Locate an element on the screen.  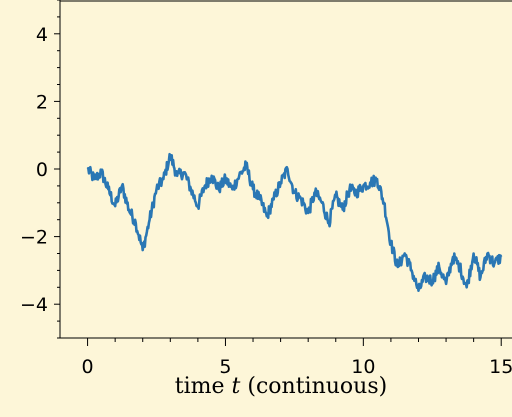
y-tick-label: −4 is located at coordinates (34, 305).